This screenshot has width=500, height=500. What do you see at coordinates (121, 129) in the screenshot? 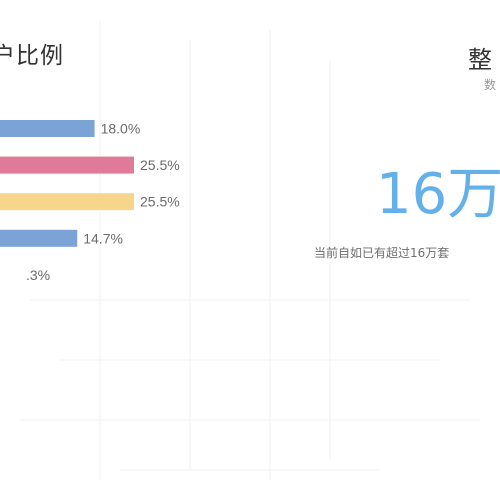
I see `bar-label-1: 18.0%` at bounding box center [121, 129].